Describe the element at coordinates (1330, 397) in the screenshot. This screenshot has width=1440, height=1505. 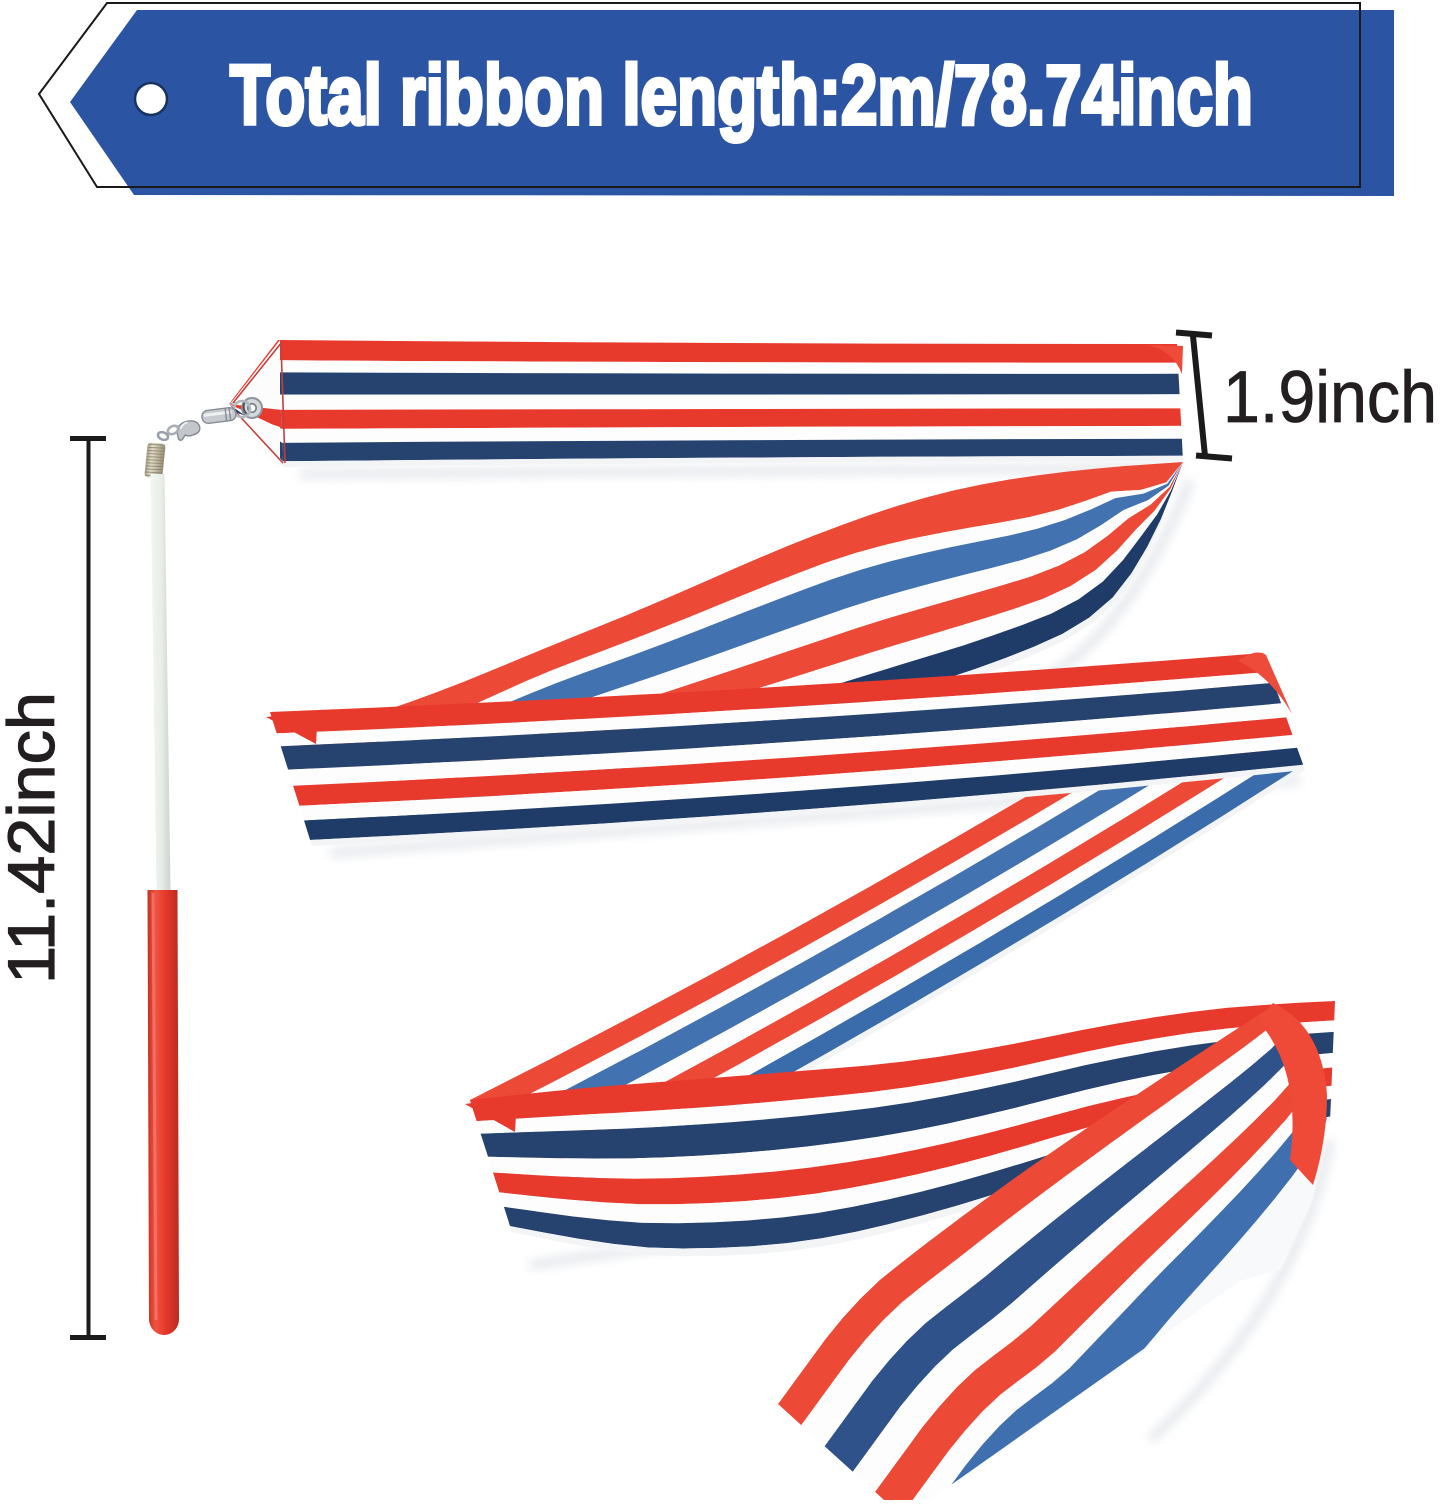
I see `svg-text: 1.9inch` at that location.